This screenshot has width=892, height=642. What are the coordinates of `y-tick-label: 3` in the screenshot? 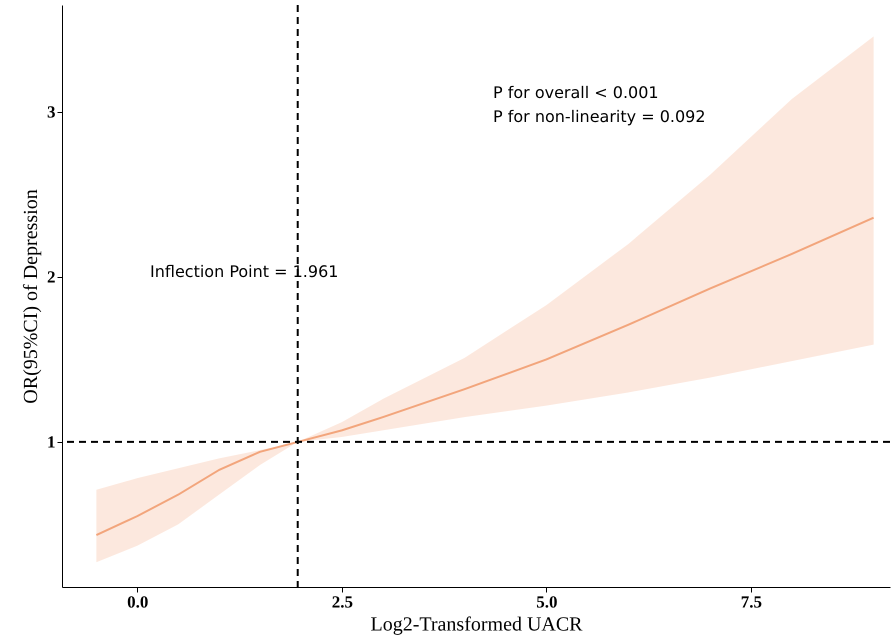 It's located at (51, 112).